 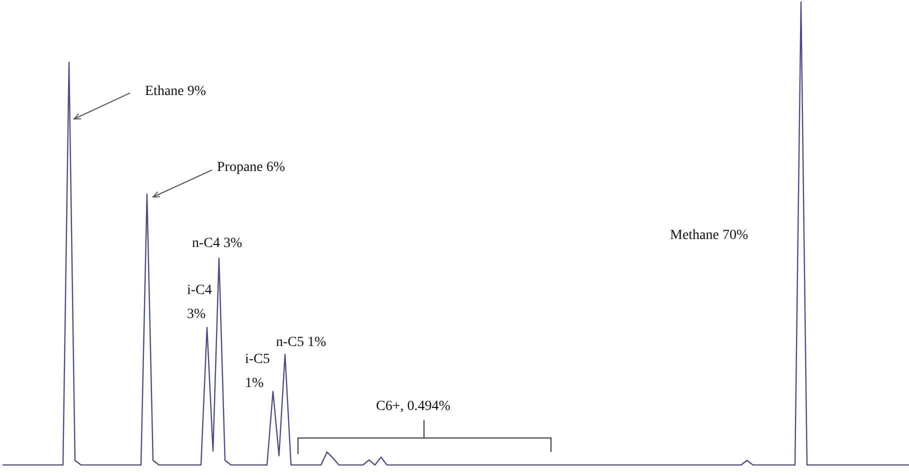 I want to click on annotation: n-C5 1%, so click(x=301, y=342).